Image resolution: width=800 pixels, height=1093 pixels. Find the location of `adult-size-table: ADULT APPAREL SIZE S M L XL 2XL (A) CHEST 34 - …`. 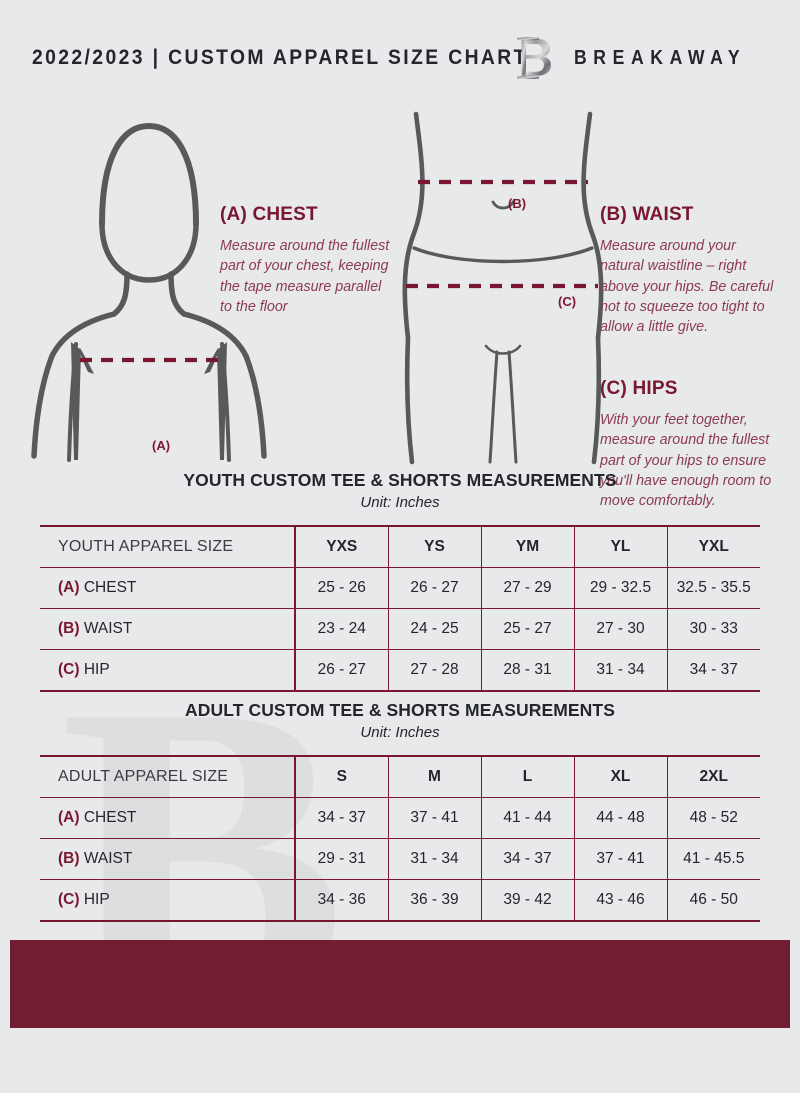

adult-size-table: ADULT APPAREL SIZE S M L XL 2XL (A) CHEST 34 - … is located at coordinates (400, 838).